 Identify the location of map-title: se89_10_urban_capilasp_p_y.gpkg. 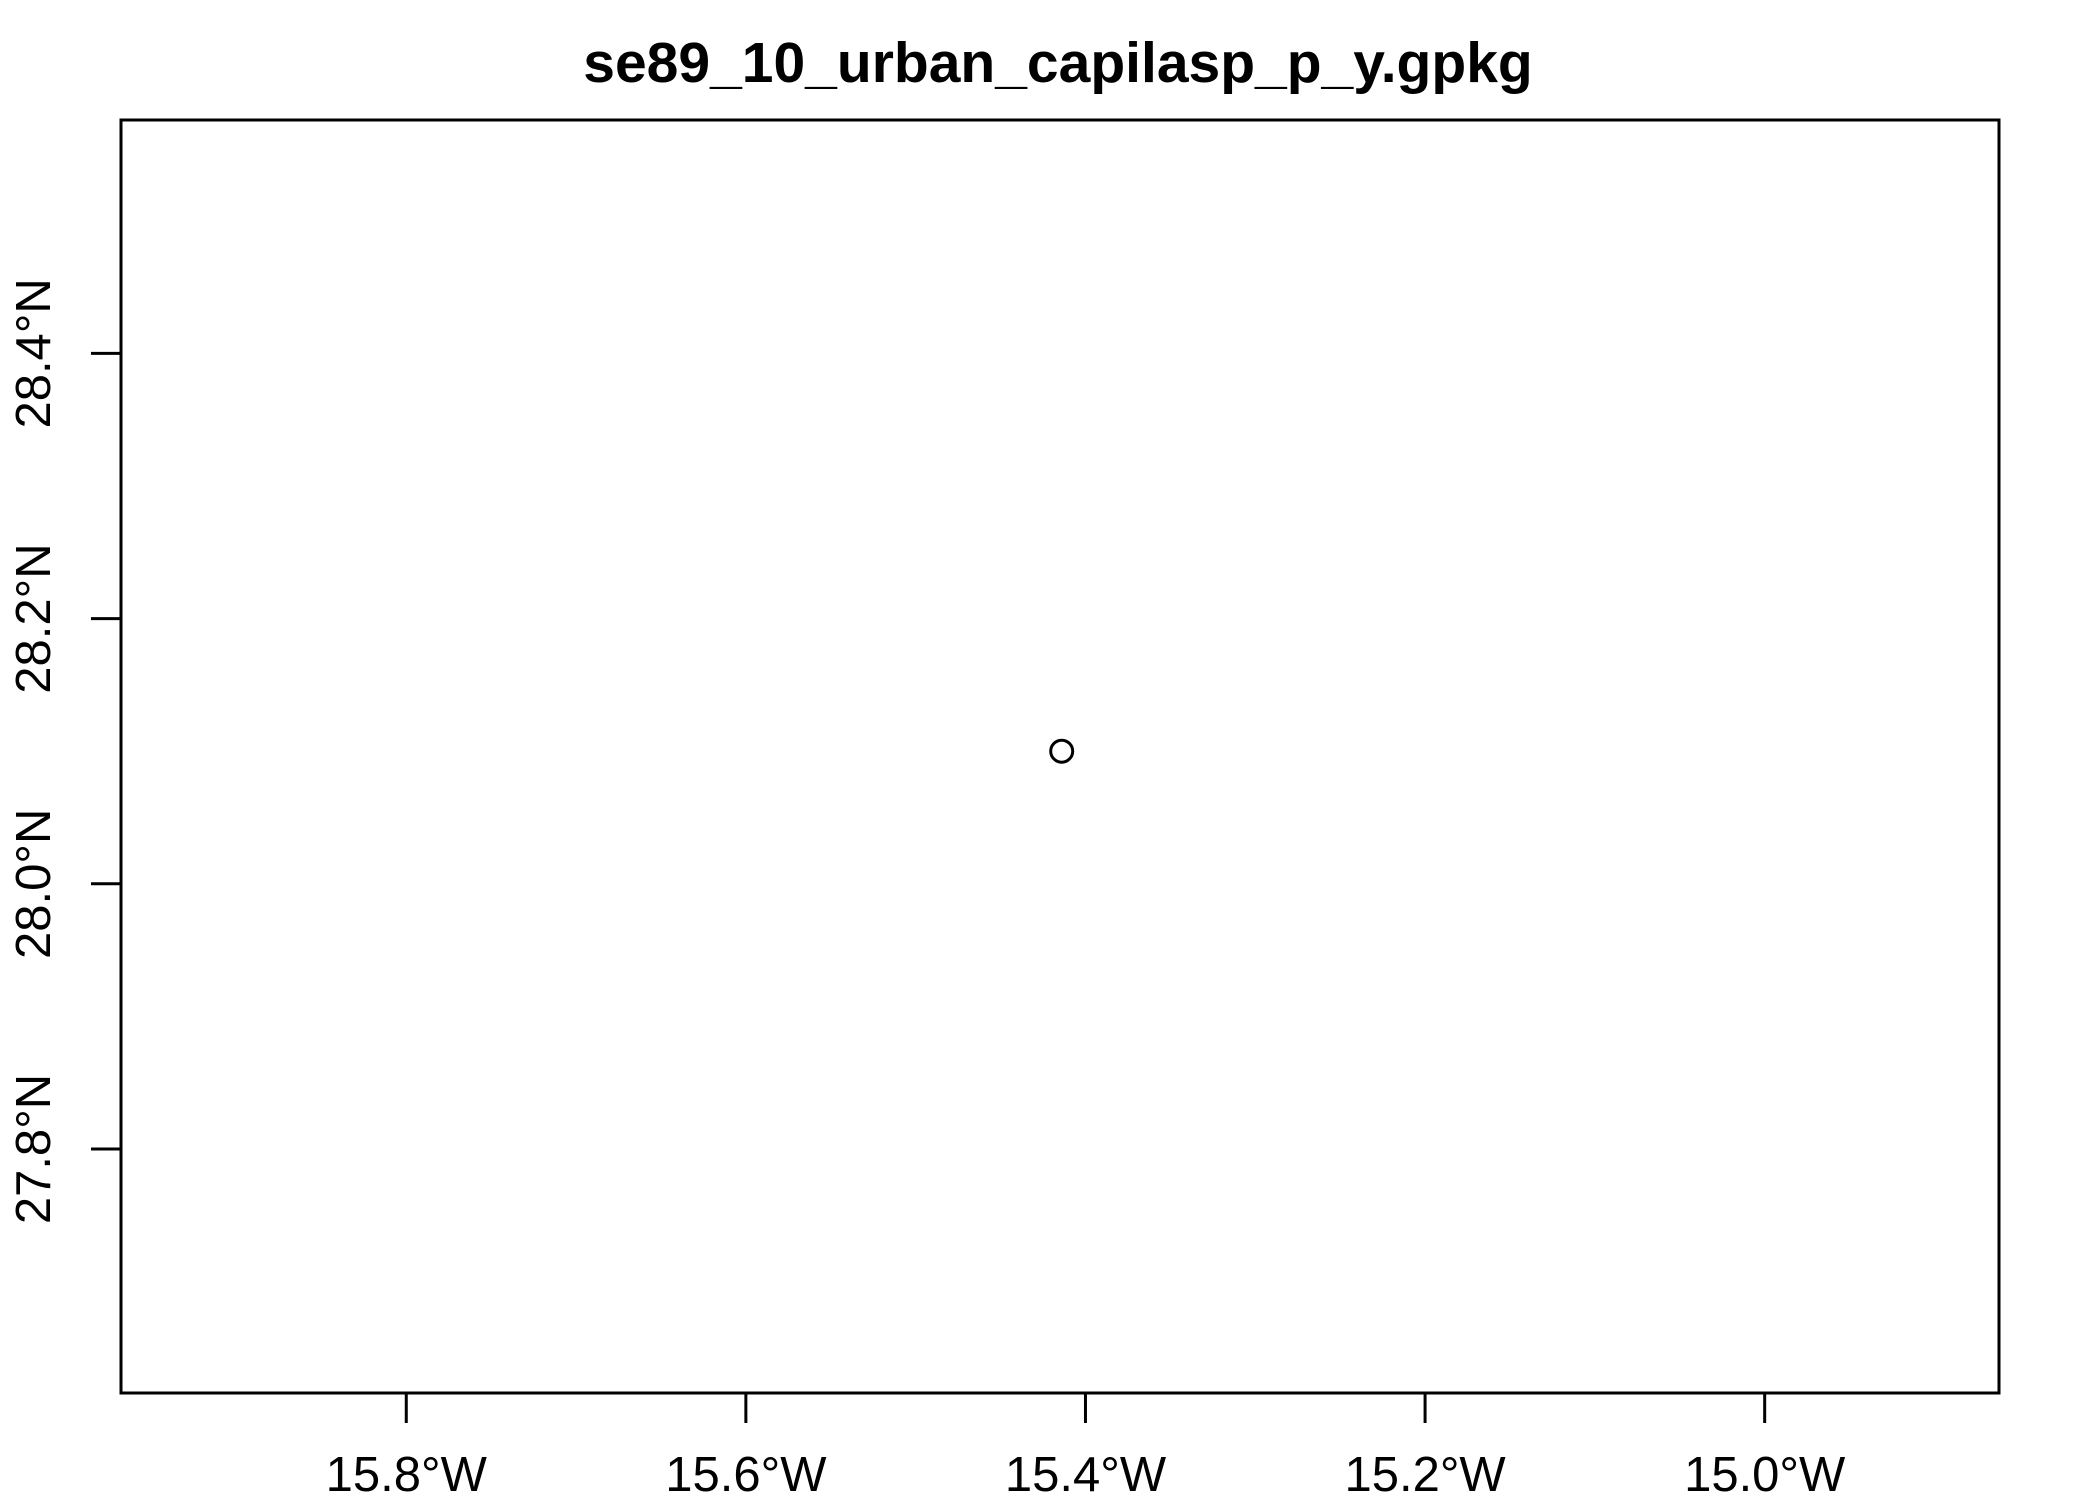
(1057, 63).